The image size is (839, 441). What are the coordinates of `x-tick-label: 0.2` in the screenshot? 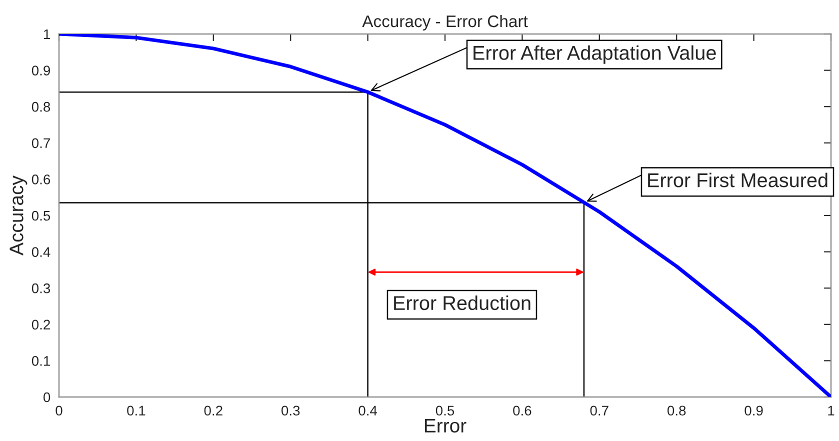 It's located at (213, 411).